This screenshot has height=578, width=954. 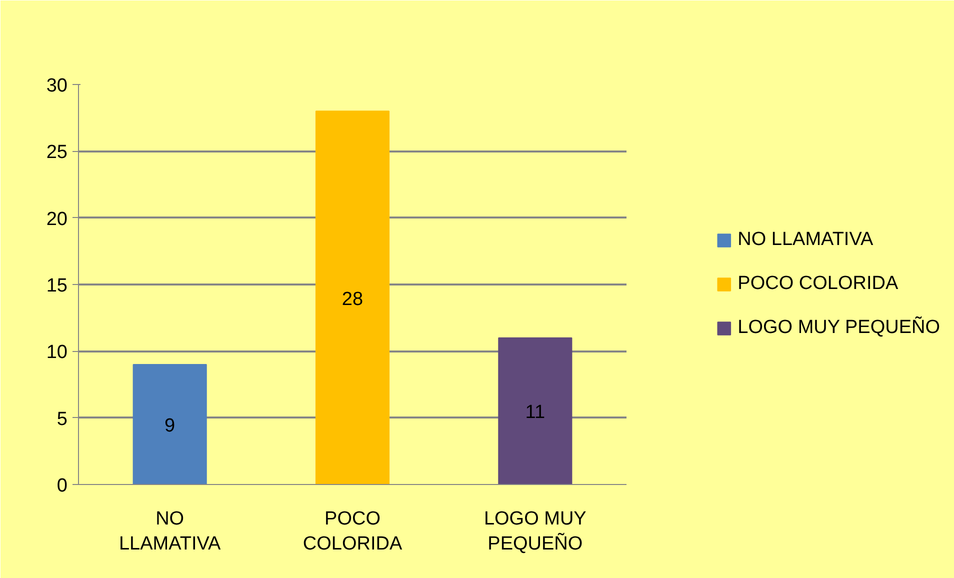 What do you see at coordinates (170, 426) in the screenshot?
I see `data-label: 9` at bounding box center [170, 426].